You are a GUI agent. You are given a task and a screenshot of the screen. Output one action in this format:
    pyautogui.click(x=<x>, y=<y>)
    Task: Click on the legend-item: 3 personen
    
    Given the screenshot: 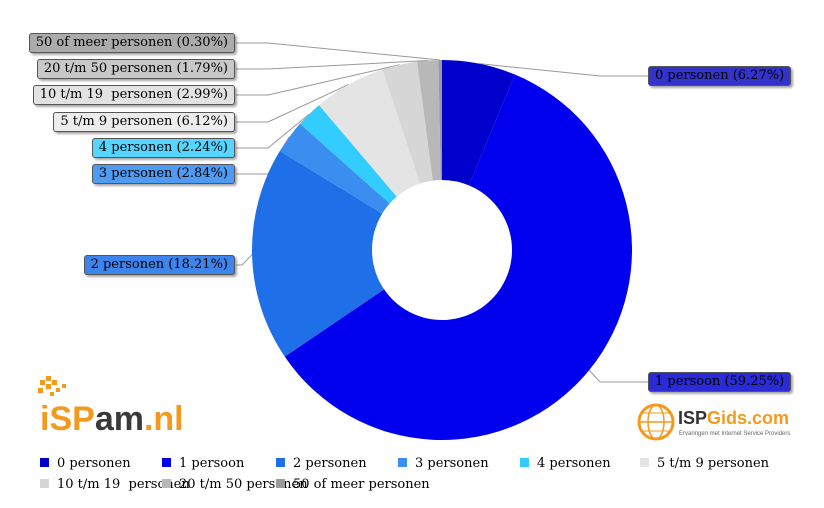 What is the action you would take?
    pyautogui.click(x=443, y=464)
    